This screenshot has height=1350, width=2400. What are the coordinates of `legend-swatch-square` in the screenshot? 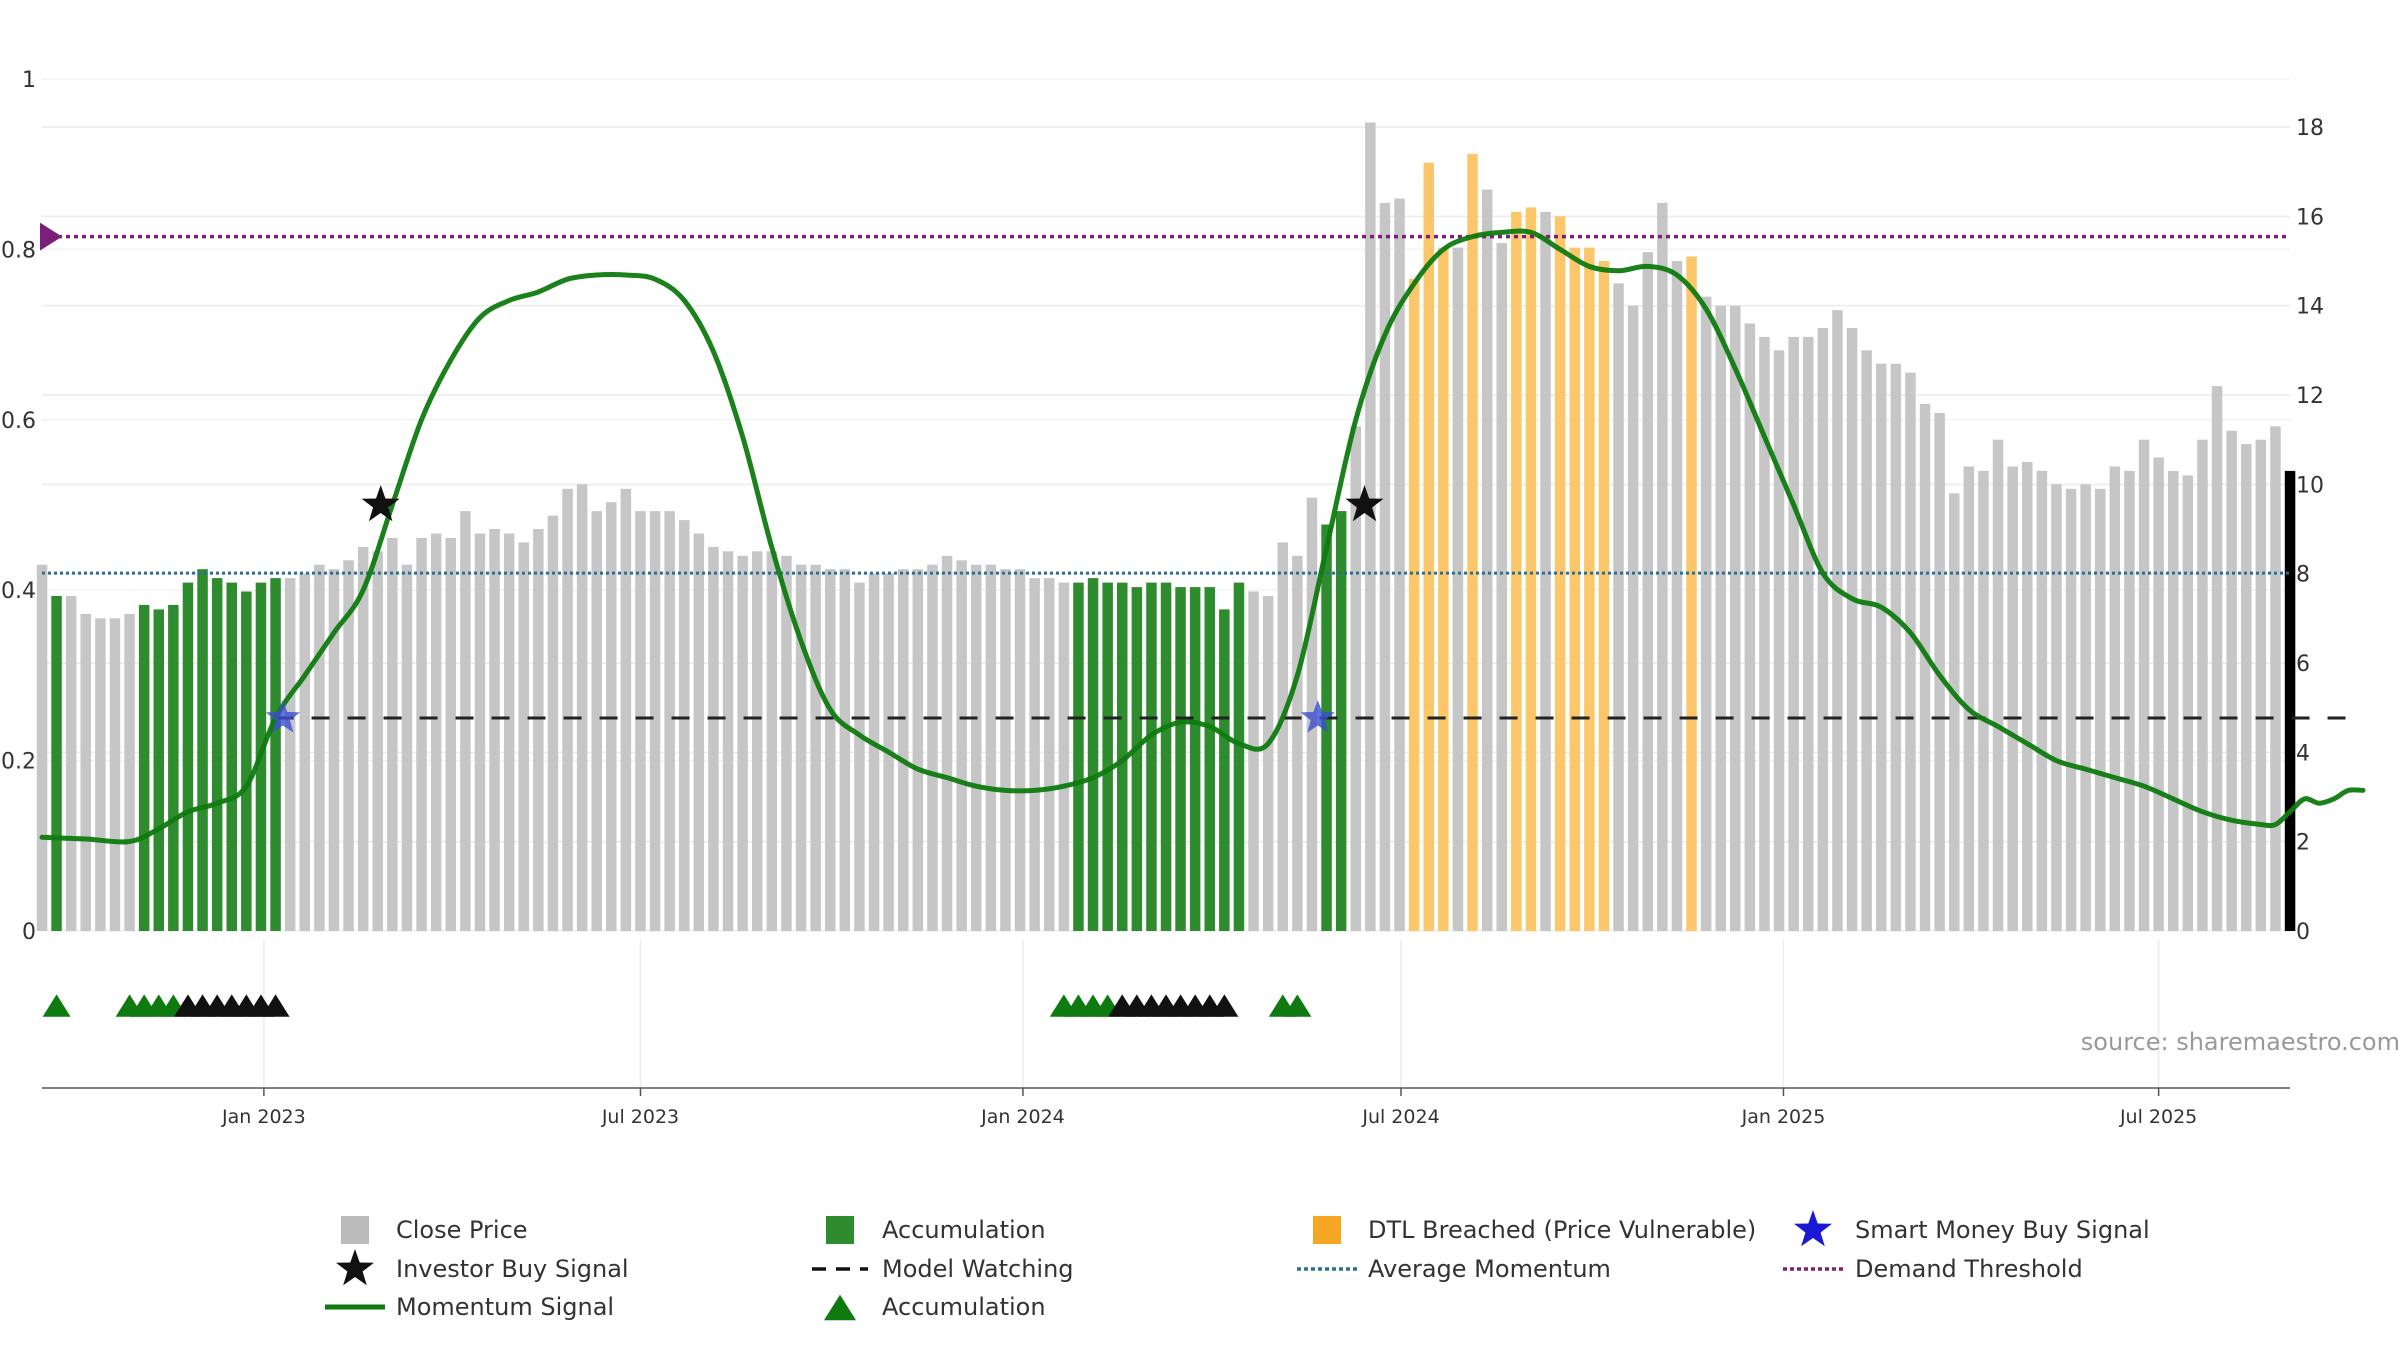 It's located at (355, 1230).